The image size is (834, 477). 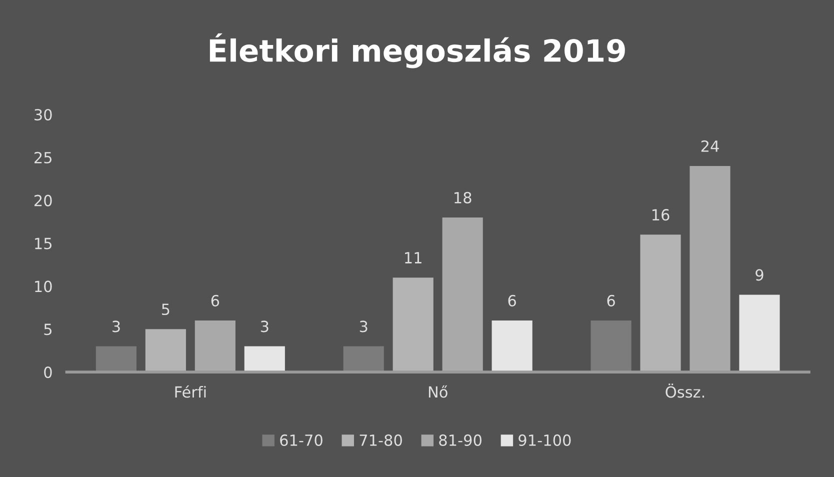 What do you see at coordinates (661, 215) in the screenshot?
I see `data-label: 16` at bounding box center [661, 215].